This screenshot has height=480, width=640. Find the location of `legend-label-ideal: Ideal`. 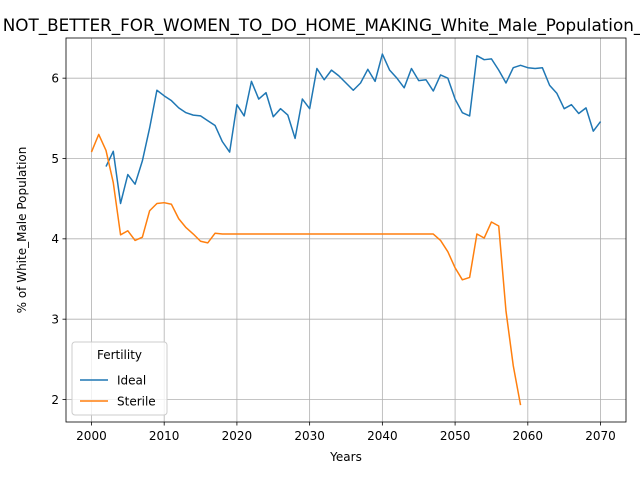

legend-label-ideal: Ideal is located at coordinates (131, 380).